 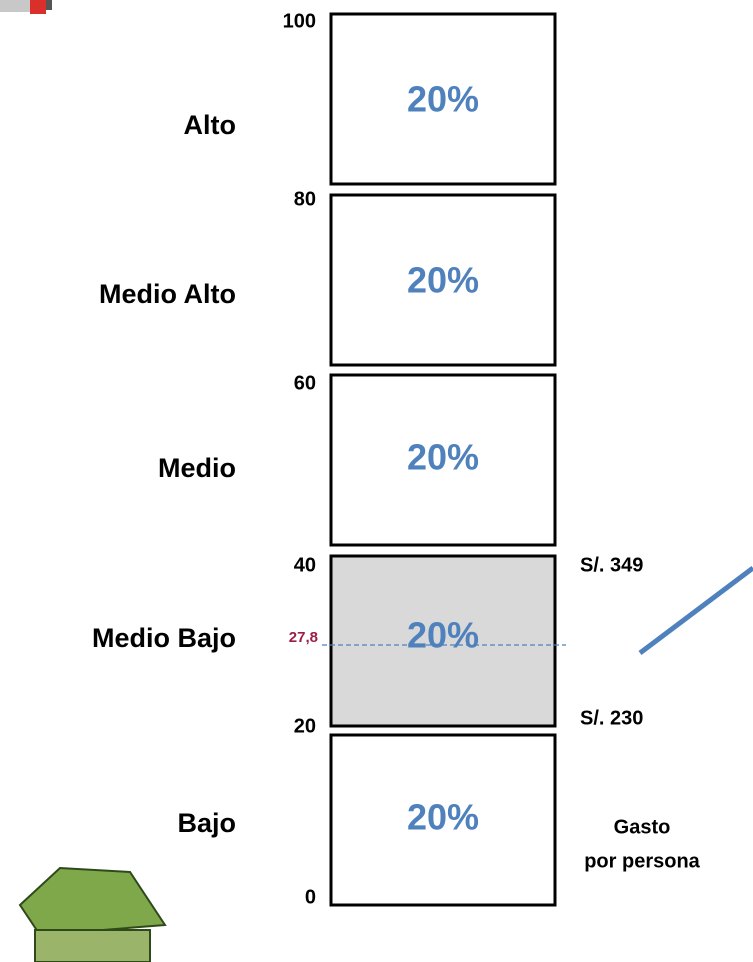 I want to click on house-icon, so click(x=26, y=7).